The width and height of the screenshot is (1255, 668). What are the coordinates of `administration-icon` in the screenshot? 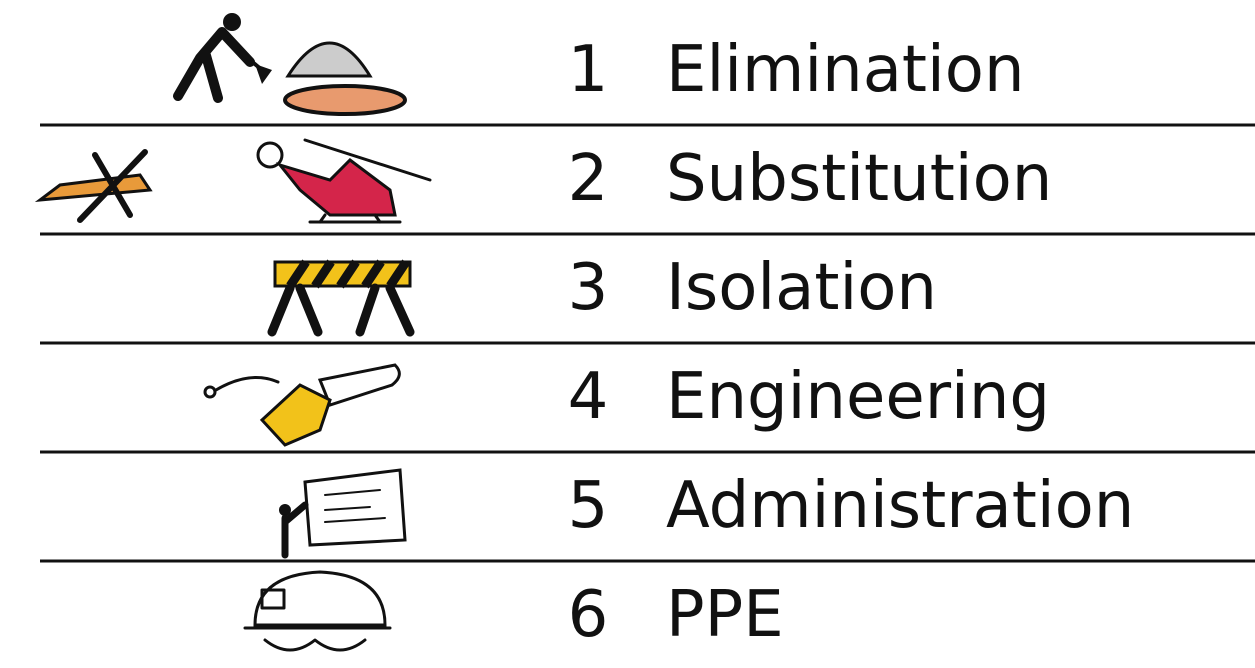 It's located at (343, 513).